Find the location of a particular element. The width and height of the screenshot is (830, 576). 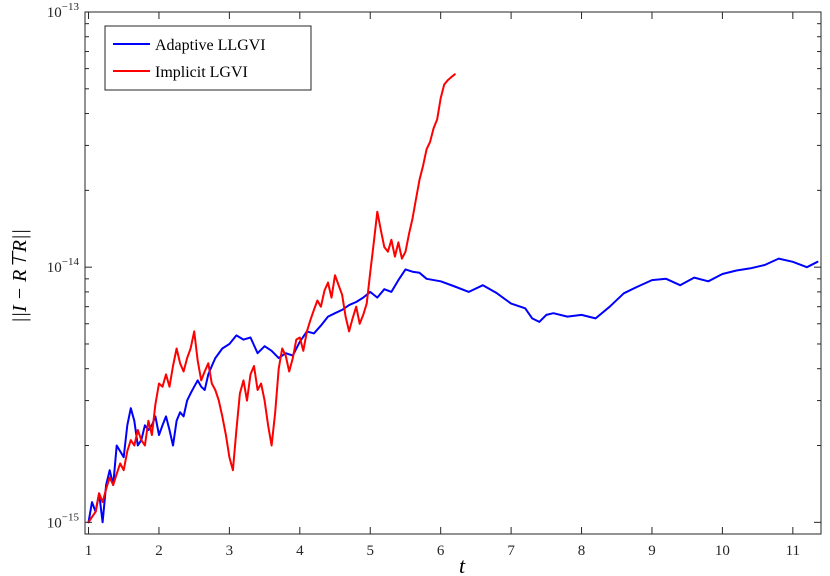

y-tick-label-2: 10−13 is located at coordinates (63, 11).